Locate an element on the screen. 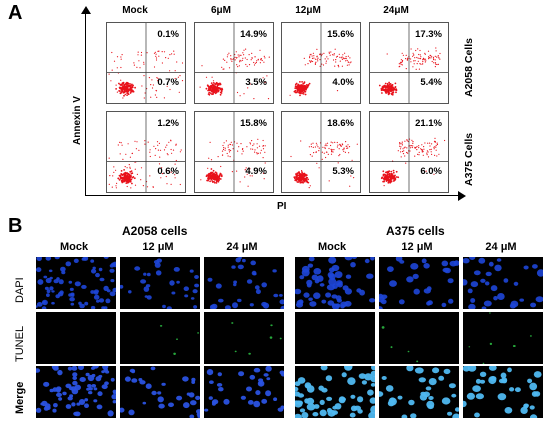 This screenshot has width=550, height=425. flow-plot-scatter is located at coordinates (409, 63).